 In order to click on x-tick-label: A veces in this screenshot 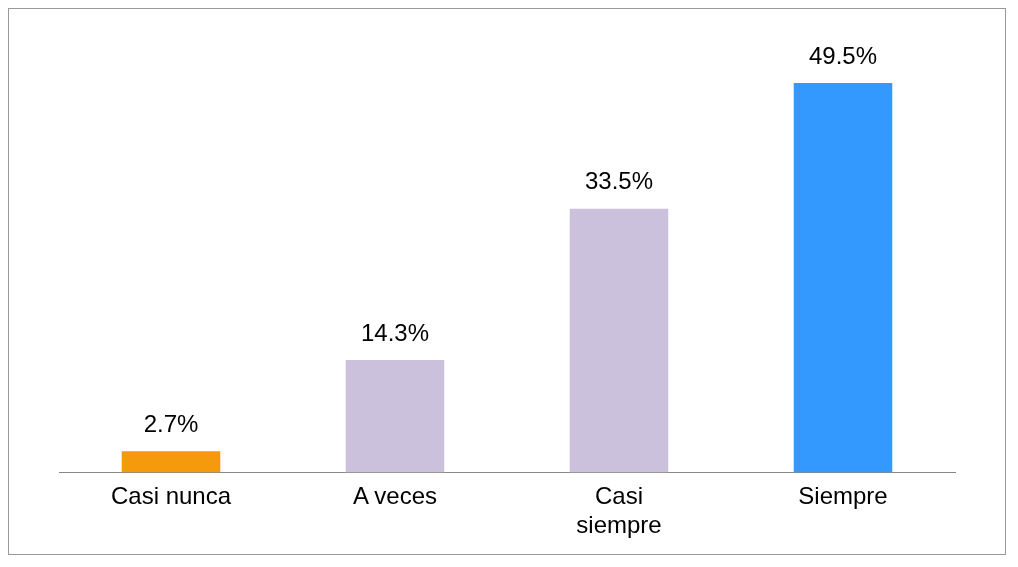, I will do `click(395, 496)`.